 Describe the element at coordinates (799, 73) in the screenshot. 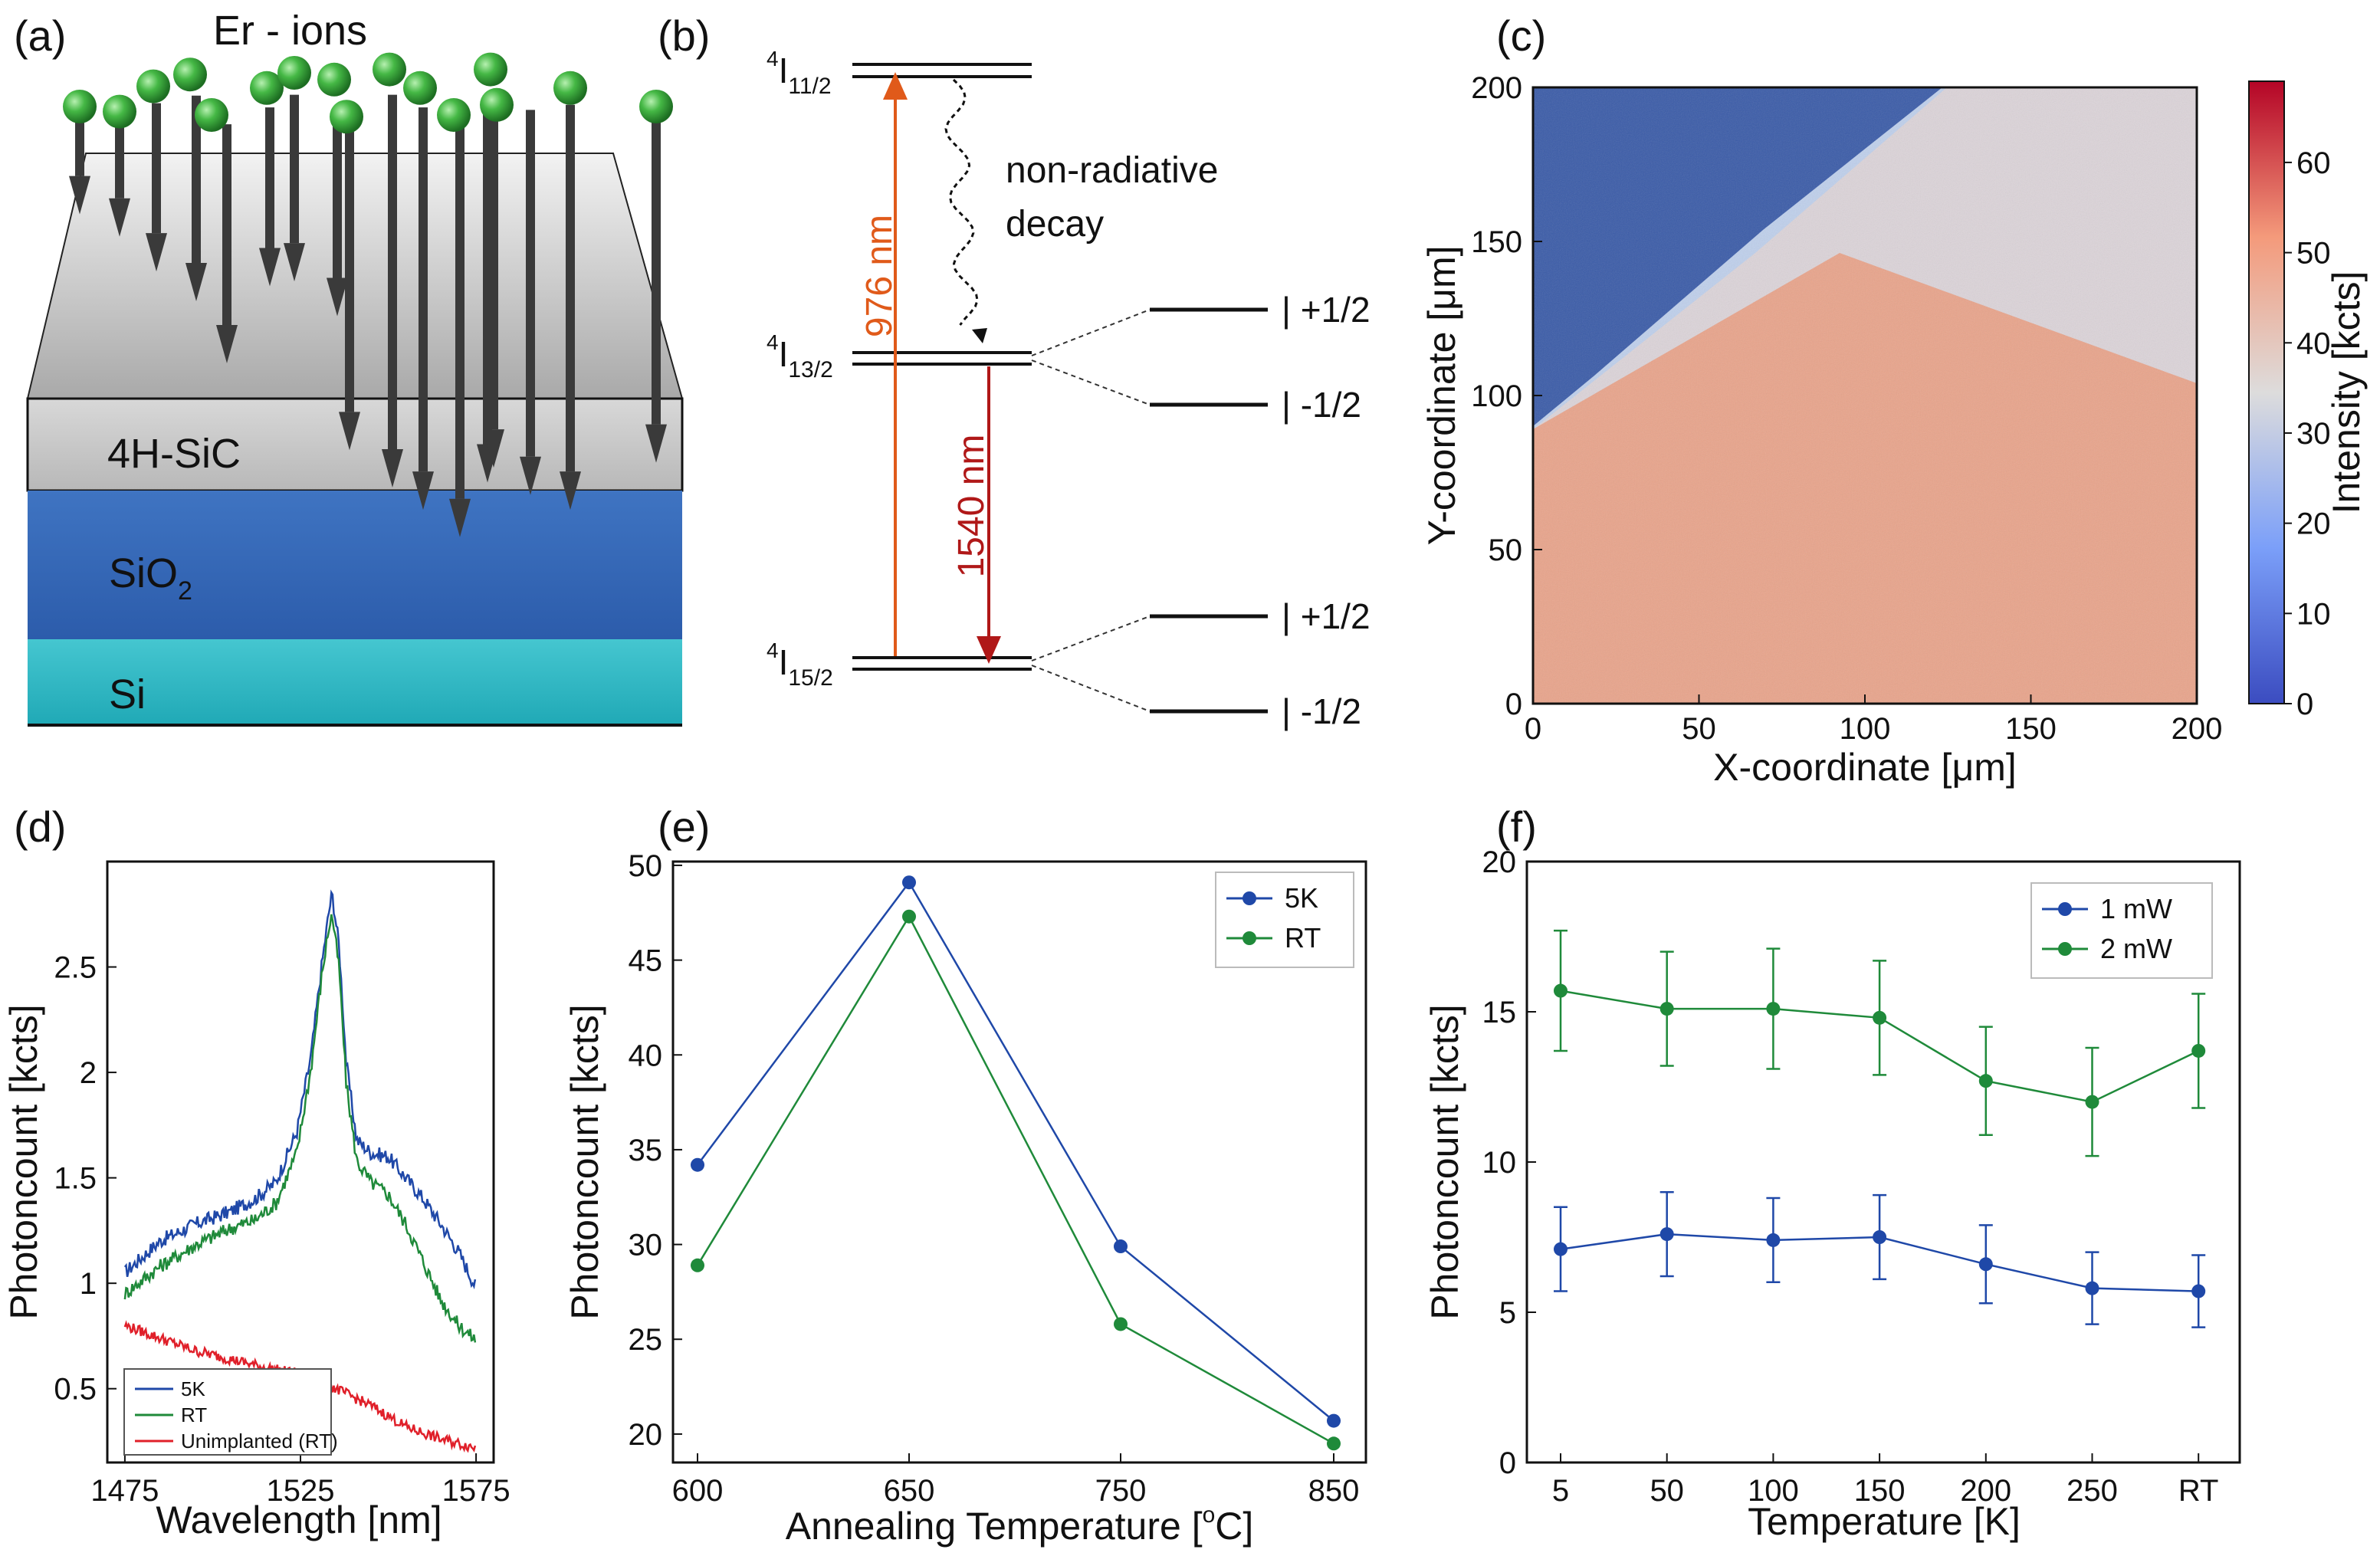

I see `level-4i11-label: 4I11/2` at that location.